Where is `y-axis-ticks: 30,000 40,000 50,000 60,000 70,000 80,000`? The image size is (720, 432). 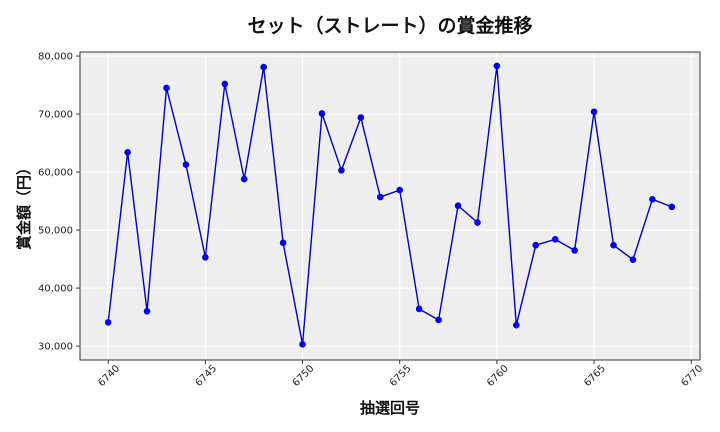
y-axis-ticks: 30,000 40,000 50,000 60,000 70,000 80,000 is located at coordinates (59, 202).